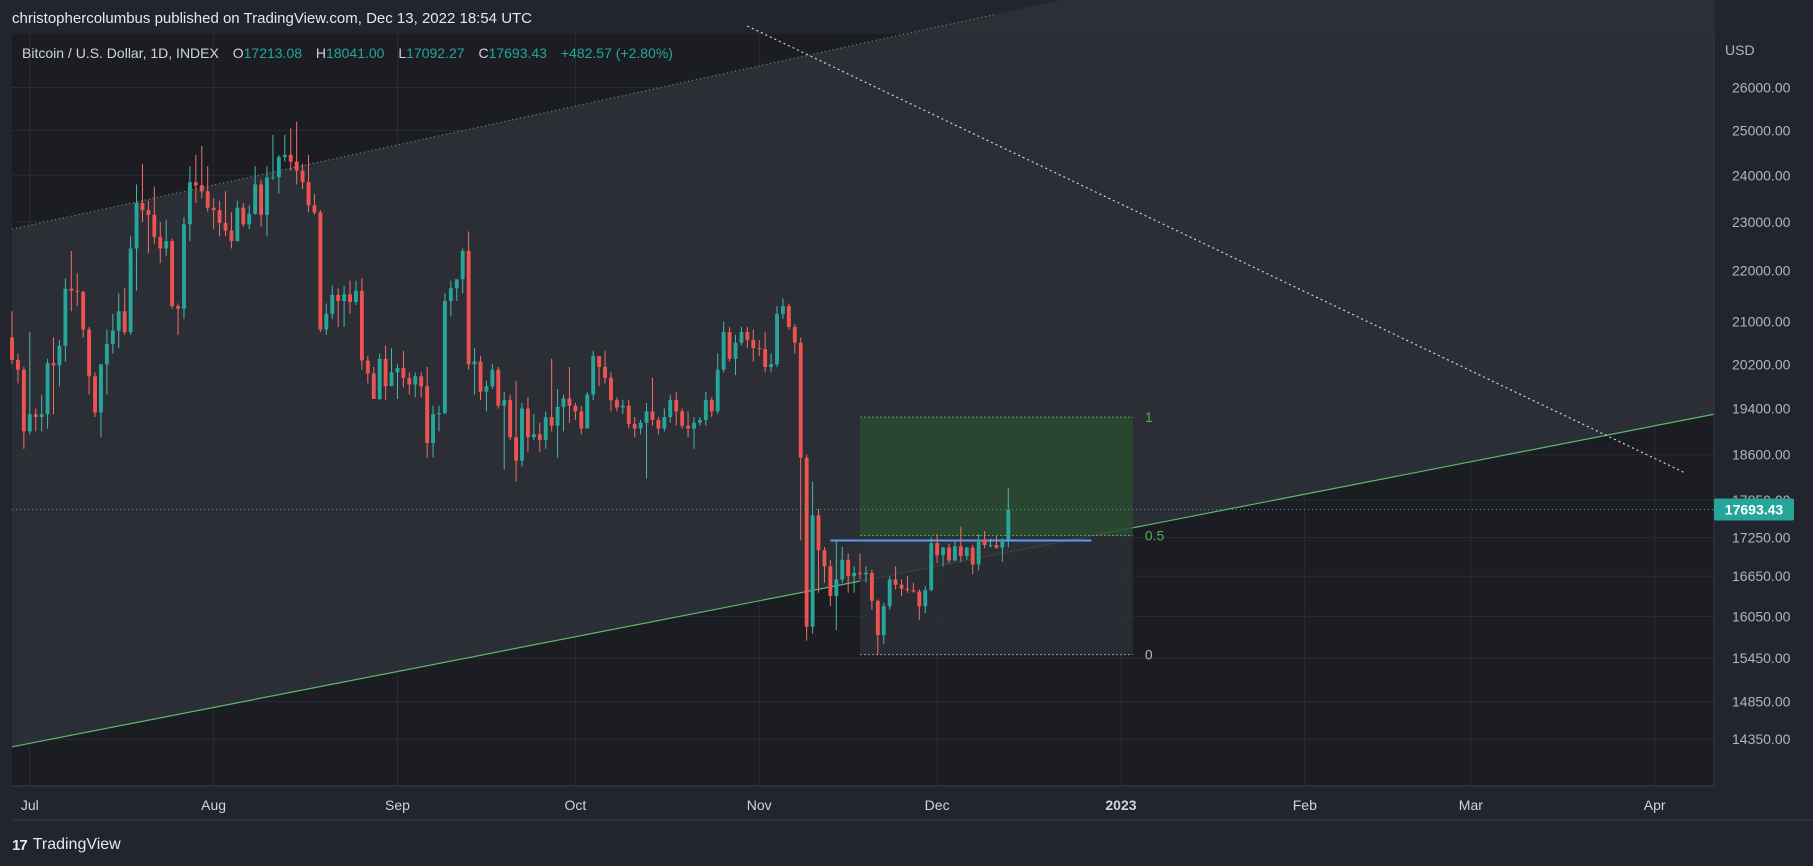  Describe the element at coordinates (238, 53) in the screenshot. I see `legend-open-label: O` at that location.